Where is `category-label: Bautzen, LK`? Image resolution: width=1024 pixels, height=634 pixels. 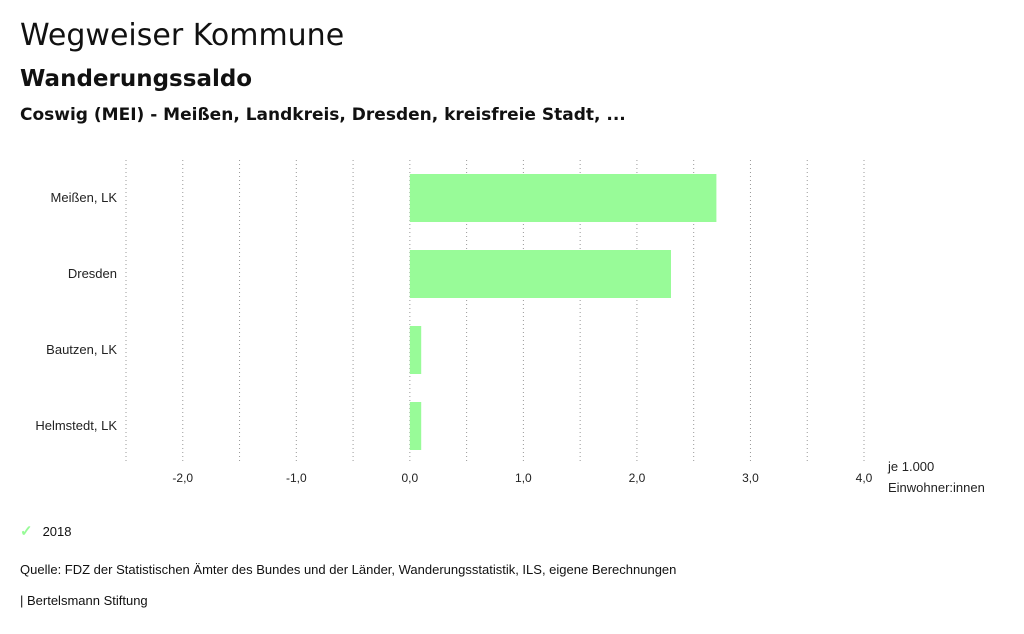
category-label: Bautzen, LK is located at coordinates (81, 349).